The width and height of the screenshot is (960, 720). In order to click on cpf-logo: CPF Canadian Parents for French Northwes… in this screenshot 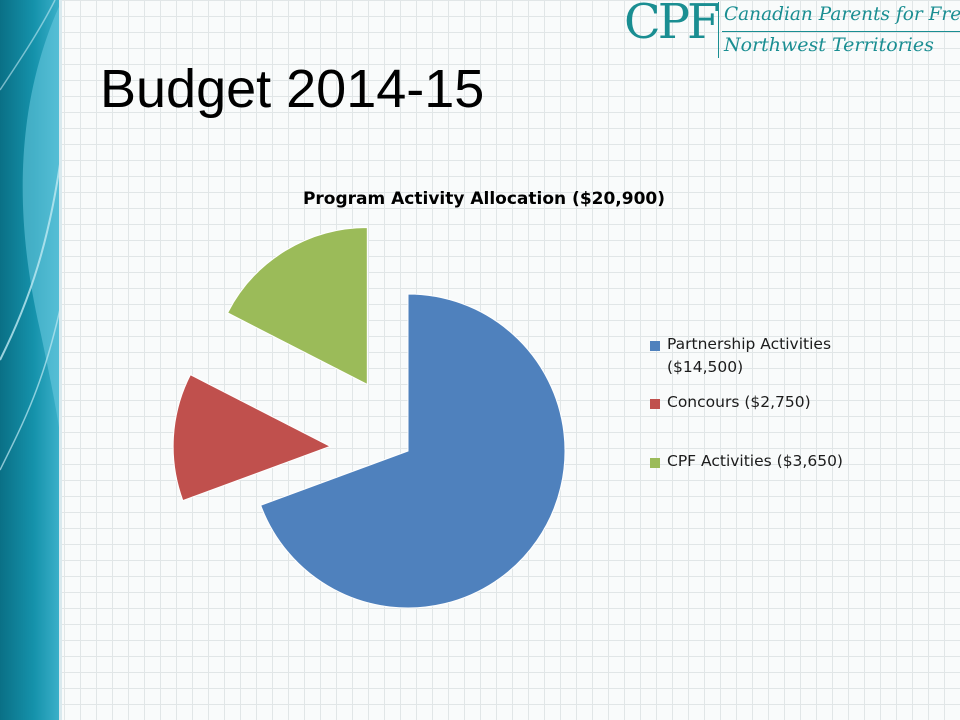, I will do `click(789, 31)`.